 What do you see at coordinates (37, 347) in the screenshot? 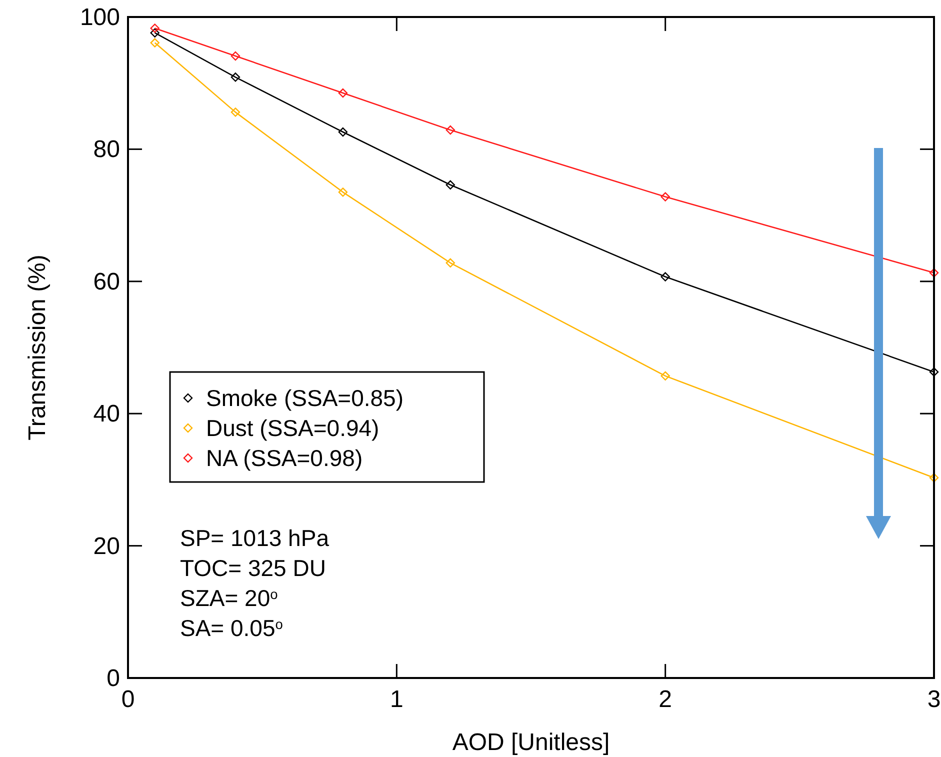
I see `y-axis-title: Transmission (%)` at bounding box center [37, 347].